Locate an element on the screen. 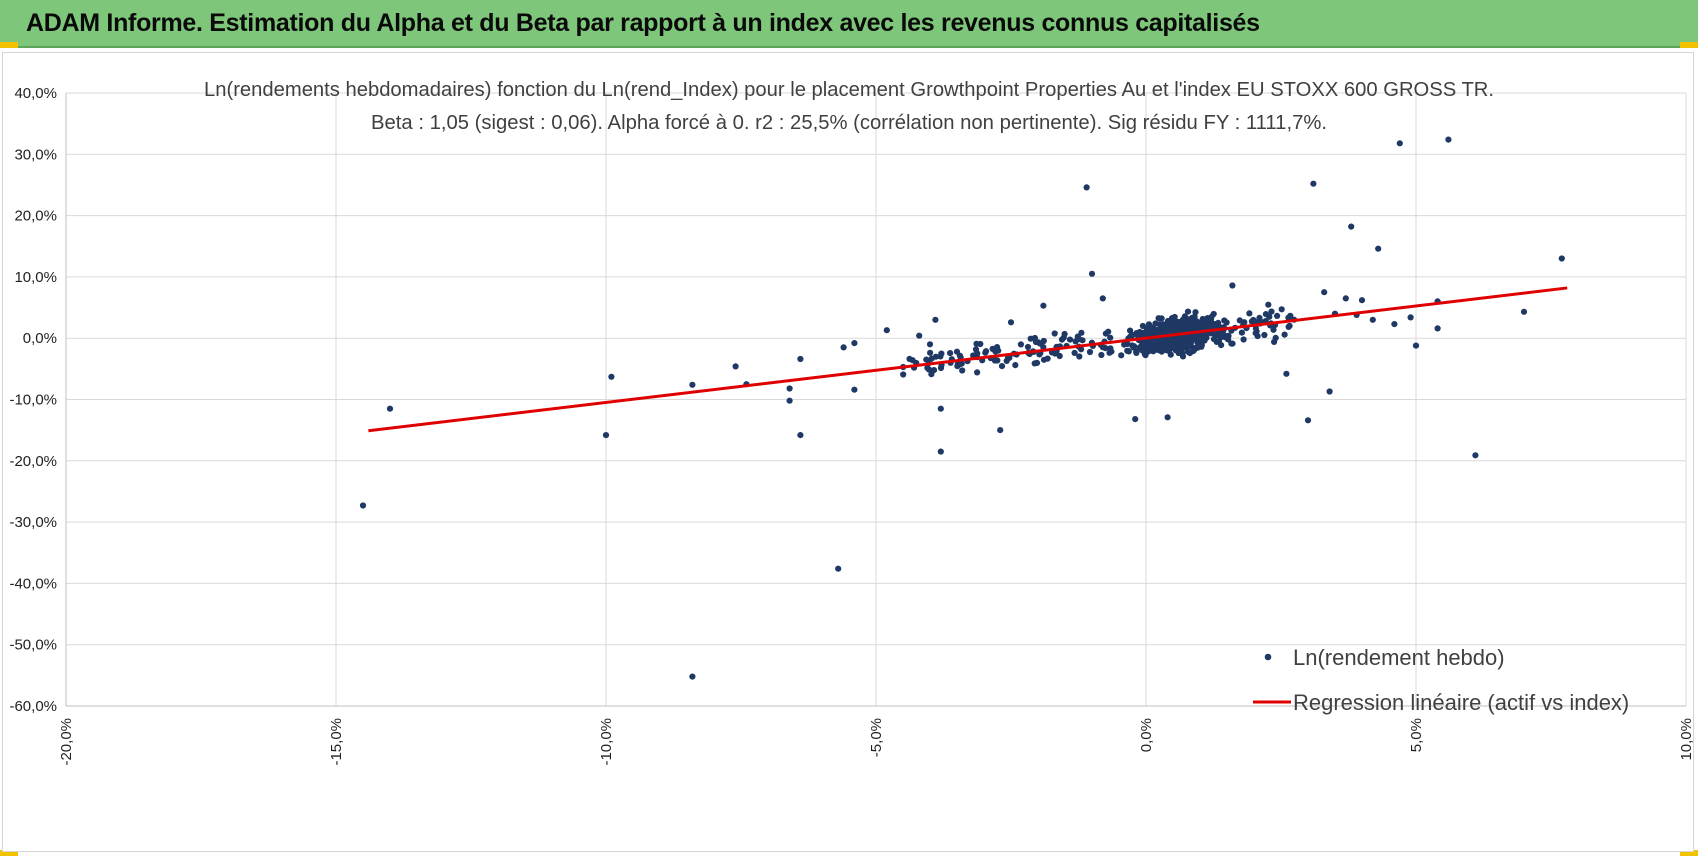 Image resolution: width=1698 pixels, height=856 pixels. y-tick-label: 40,0% is located at coordinates (35, 93).